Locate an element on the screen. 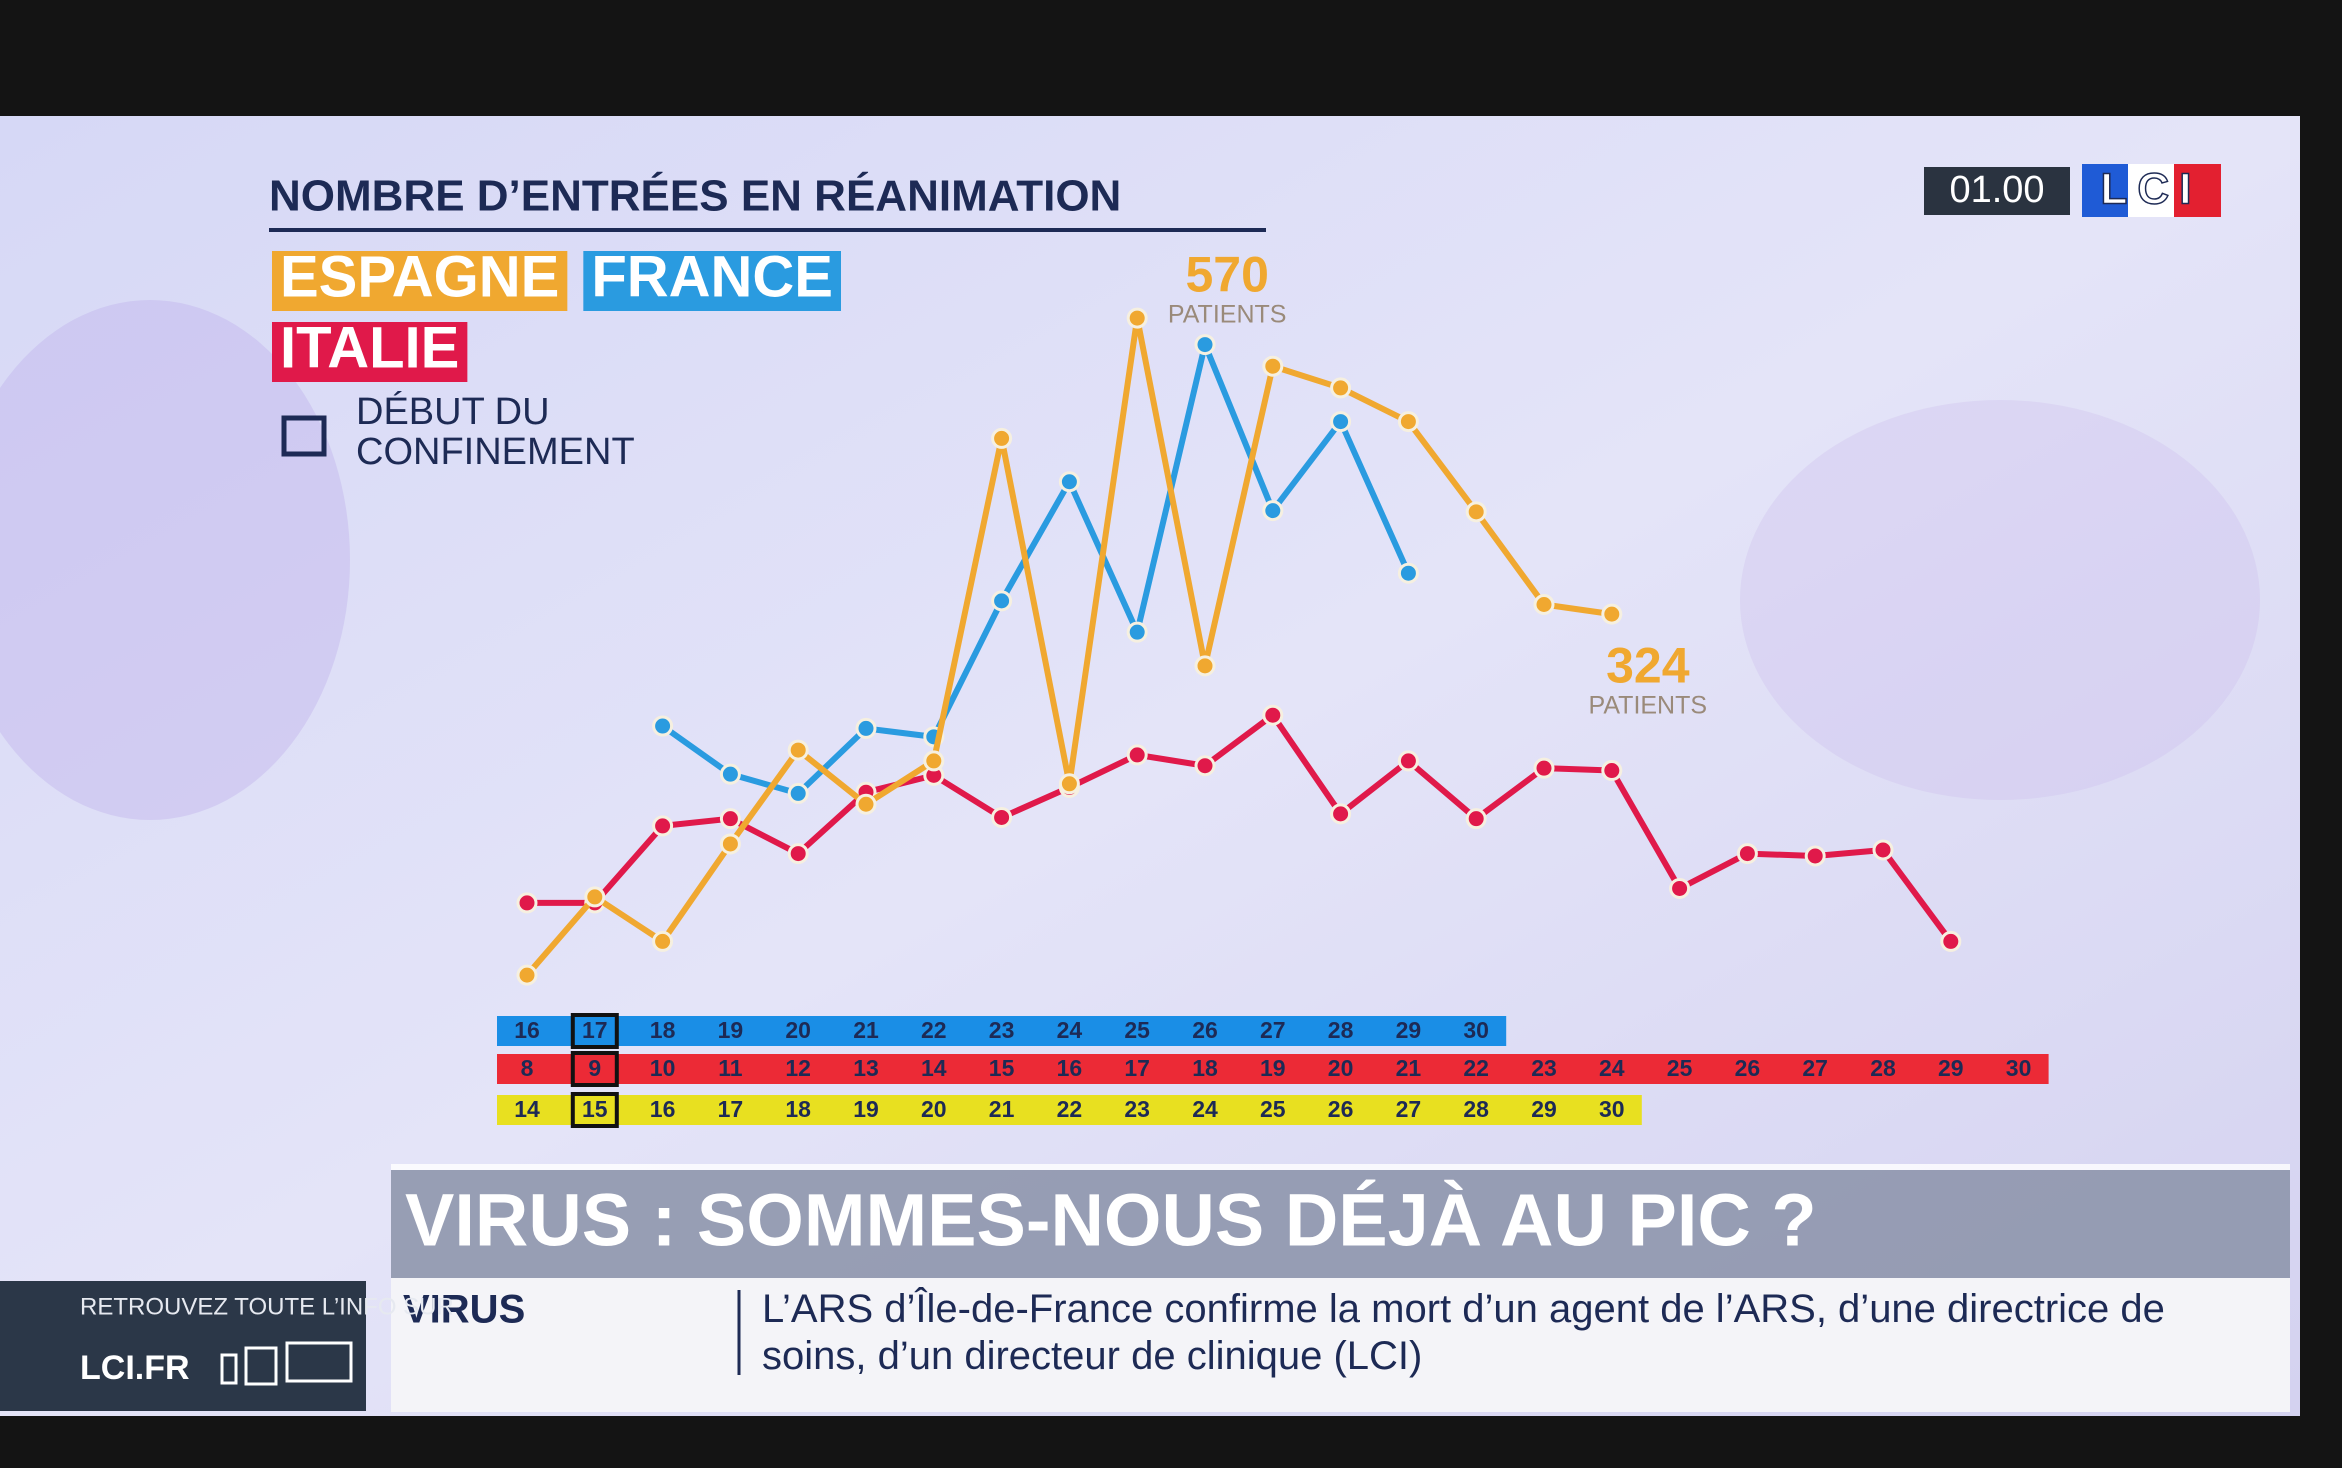 The image size is (2342, 1468). promo-text: RETROUVEZ TOUTE L’INFO SUR is located at coordinates (267, 1306).